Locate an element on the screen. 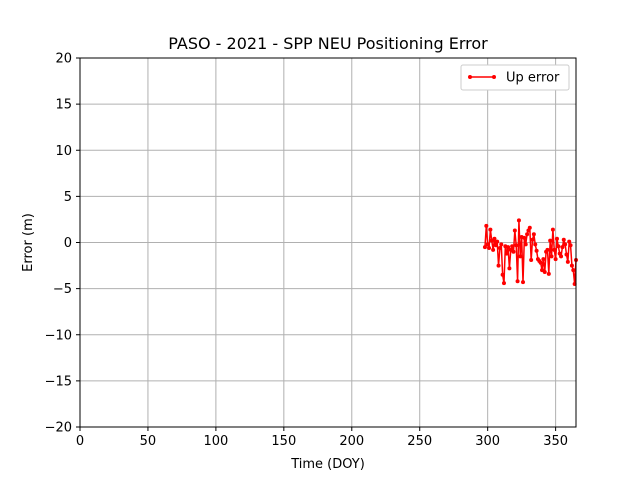 This screenshot has width=640, height=480. legend-label-up-error: Up error is located at coordinates (533, 78).